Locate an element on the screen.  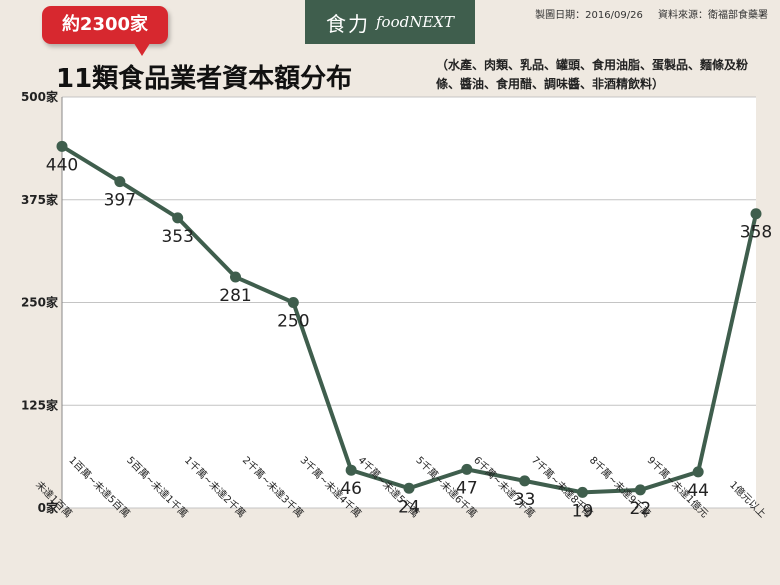
data-label-0: 440 is located at coordinates (62, 165).